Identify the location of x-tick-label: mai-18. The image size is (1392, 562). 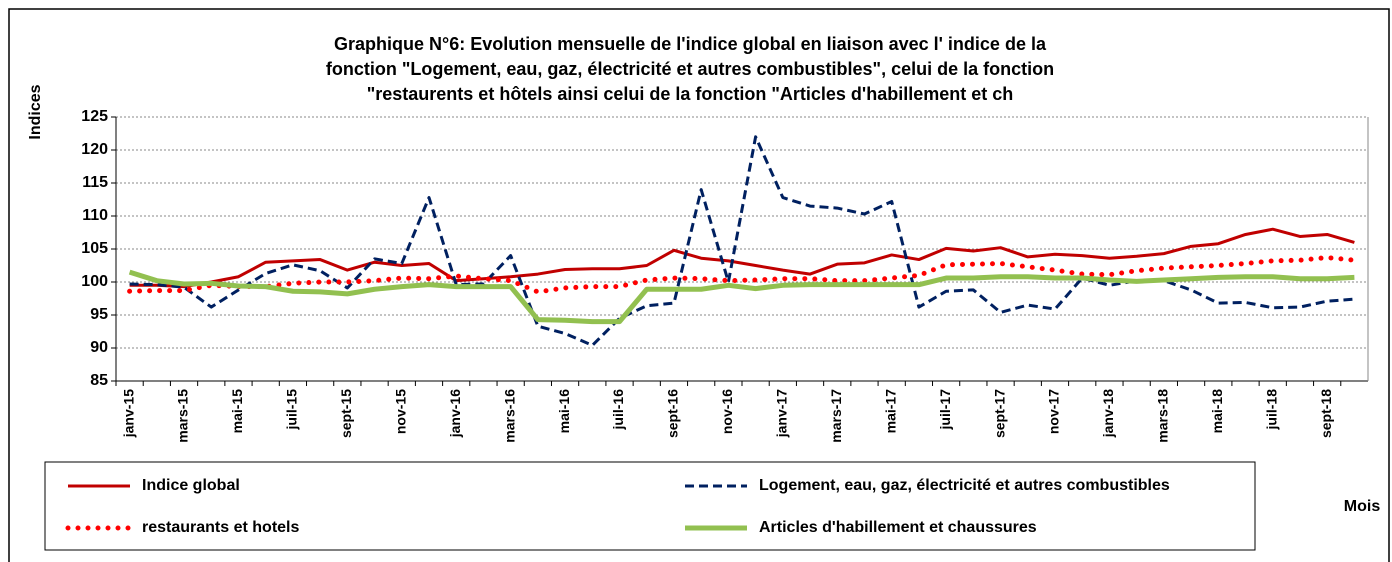
(1217, 411).